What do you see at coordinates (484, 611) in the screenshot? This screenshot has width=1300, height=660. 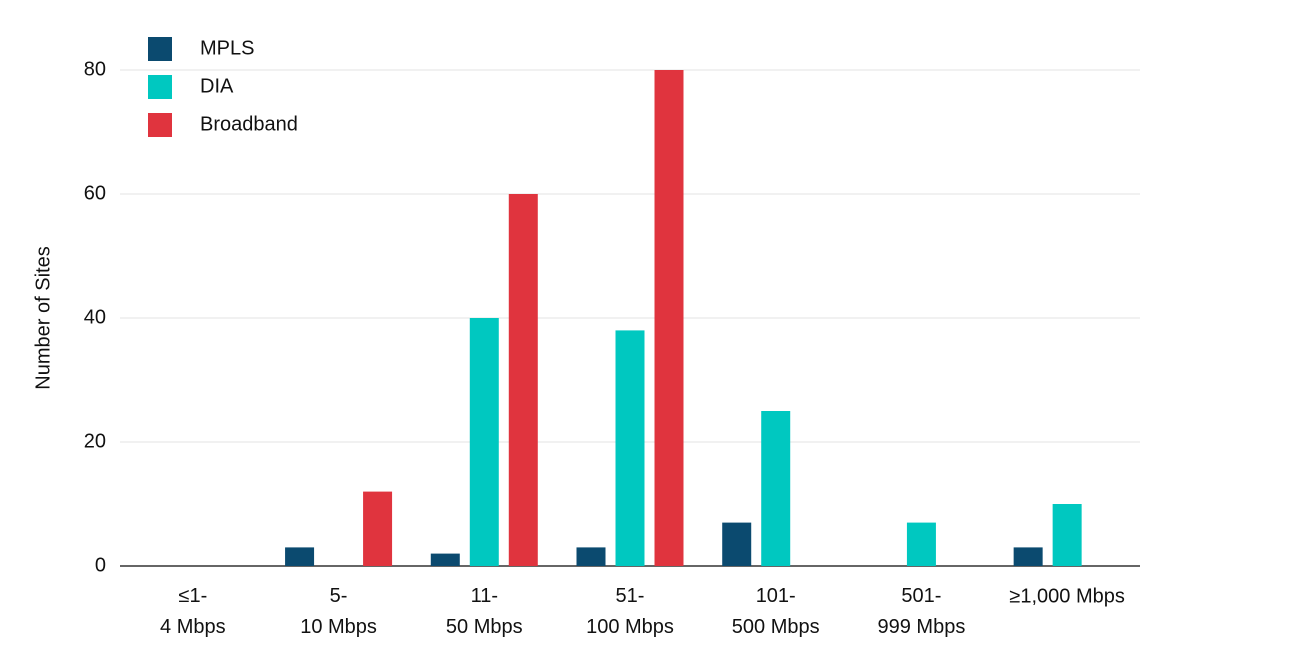 I see `x-tick-label: 11-50 Mbps` at bounding box center [484, 611].